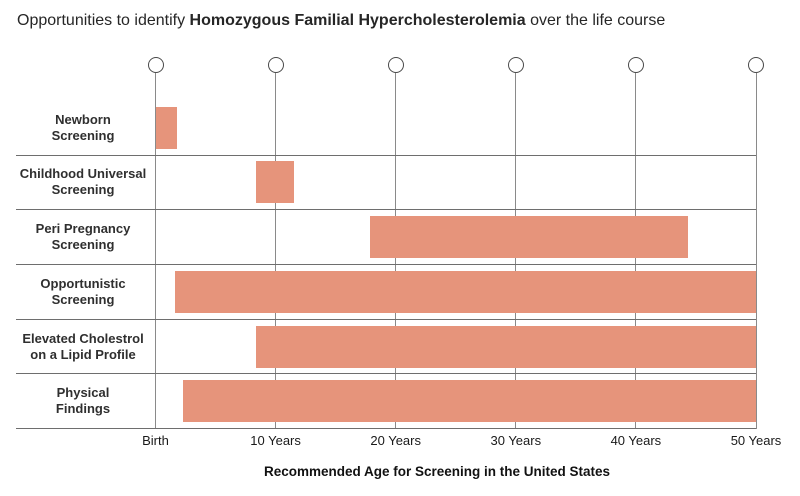 The width and height of the screenshot is (800, 496). Describe the element at coordinates (83, 237) in the screenshot. I see `row-label: Peri Pregnancy Screening` at that location.